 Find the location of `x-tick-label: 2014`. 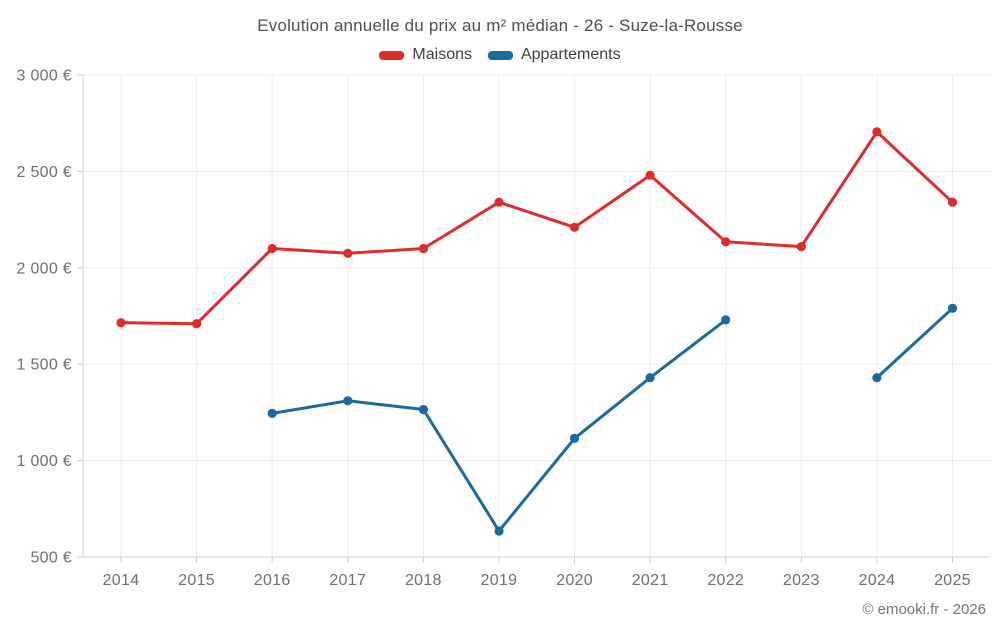

x-tick-label: 2014 is located at coordinates (121, 580).